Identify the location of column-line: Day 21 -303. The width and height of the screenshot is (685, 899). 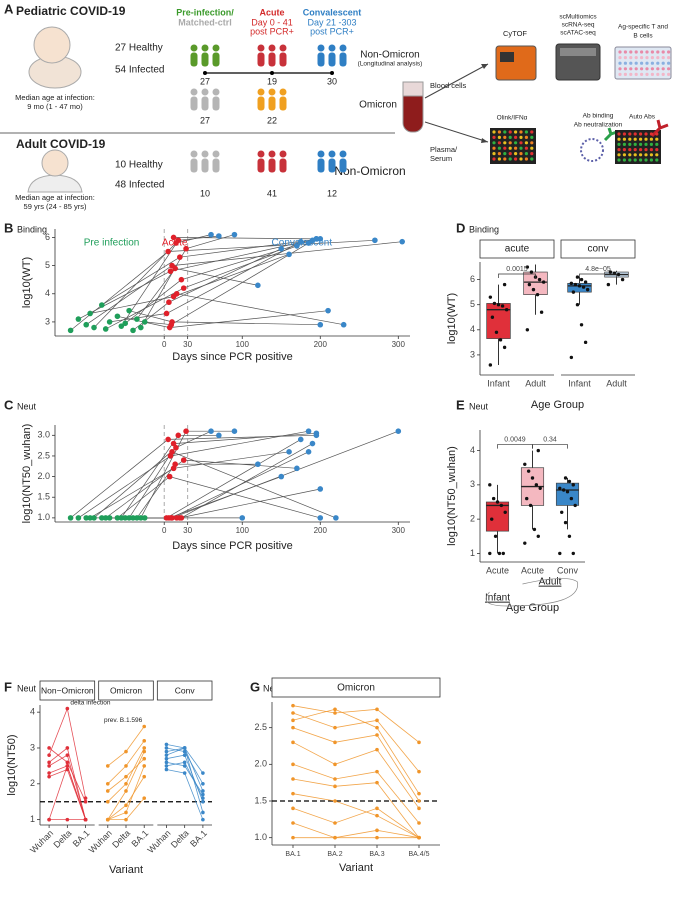
(331, 22).